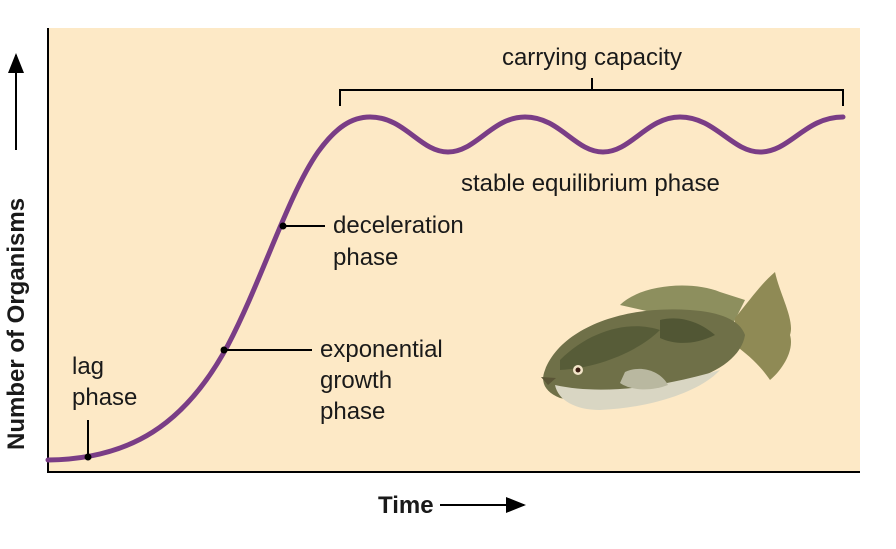 This screenshot has height=549, width=896. What do you see at coordinates (356, 380) in the screenshot?
I see `exponential-label: growth` at bounding box center [356, 380].